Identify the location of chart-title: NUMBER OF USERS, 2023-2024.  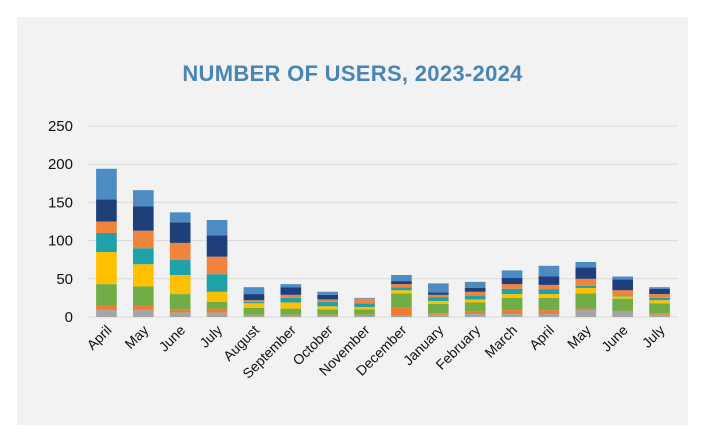
(352, 73).